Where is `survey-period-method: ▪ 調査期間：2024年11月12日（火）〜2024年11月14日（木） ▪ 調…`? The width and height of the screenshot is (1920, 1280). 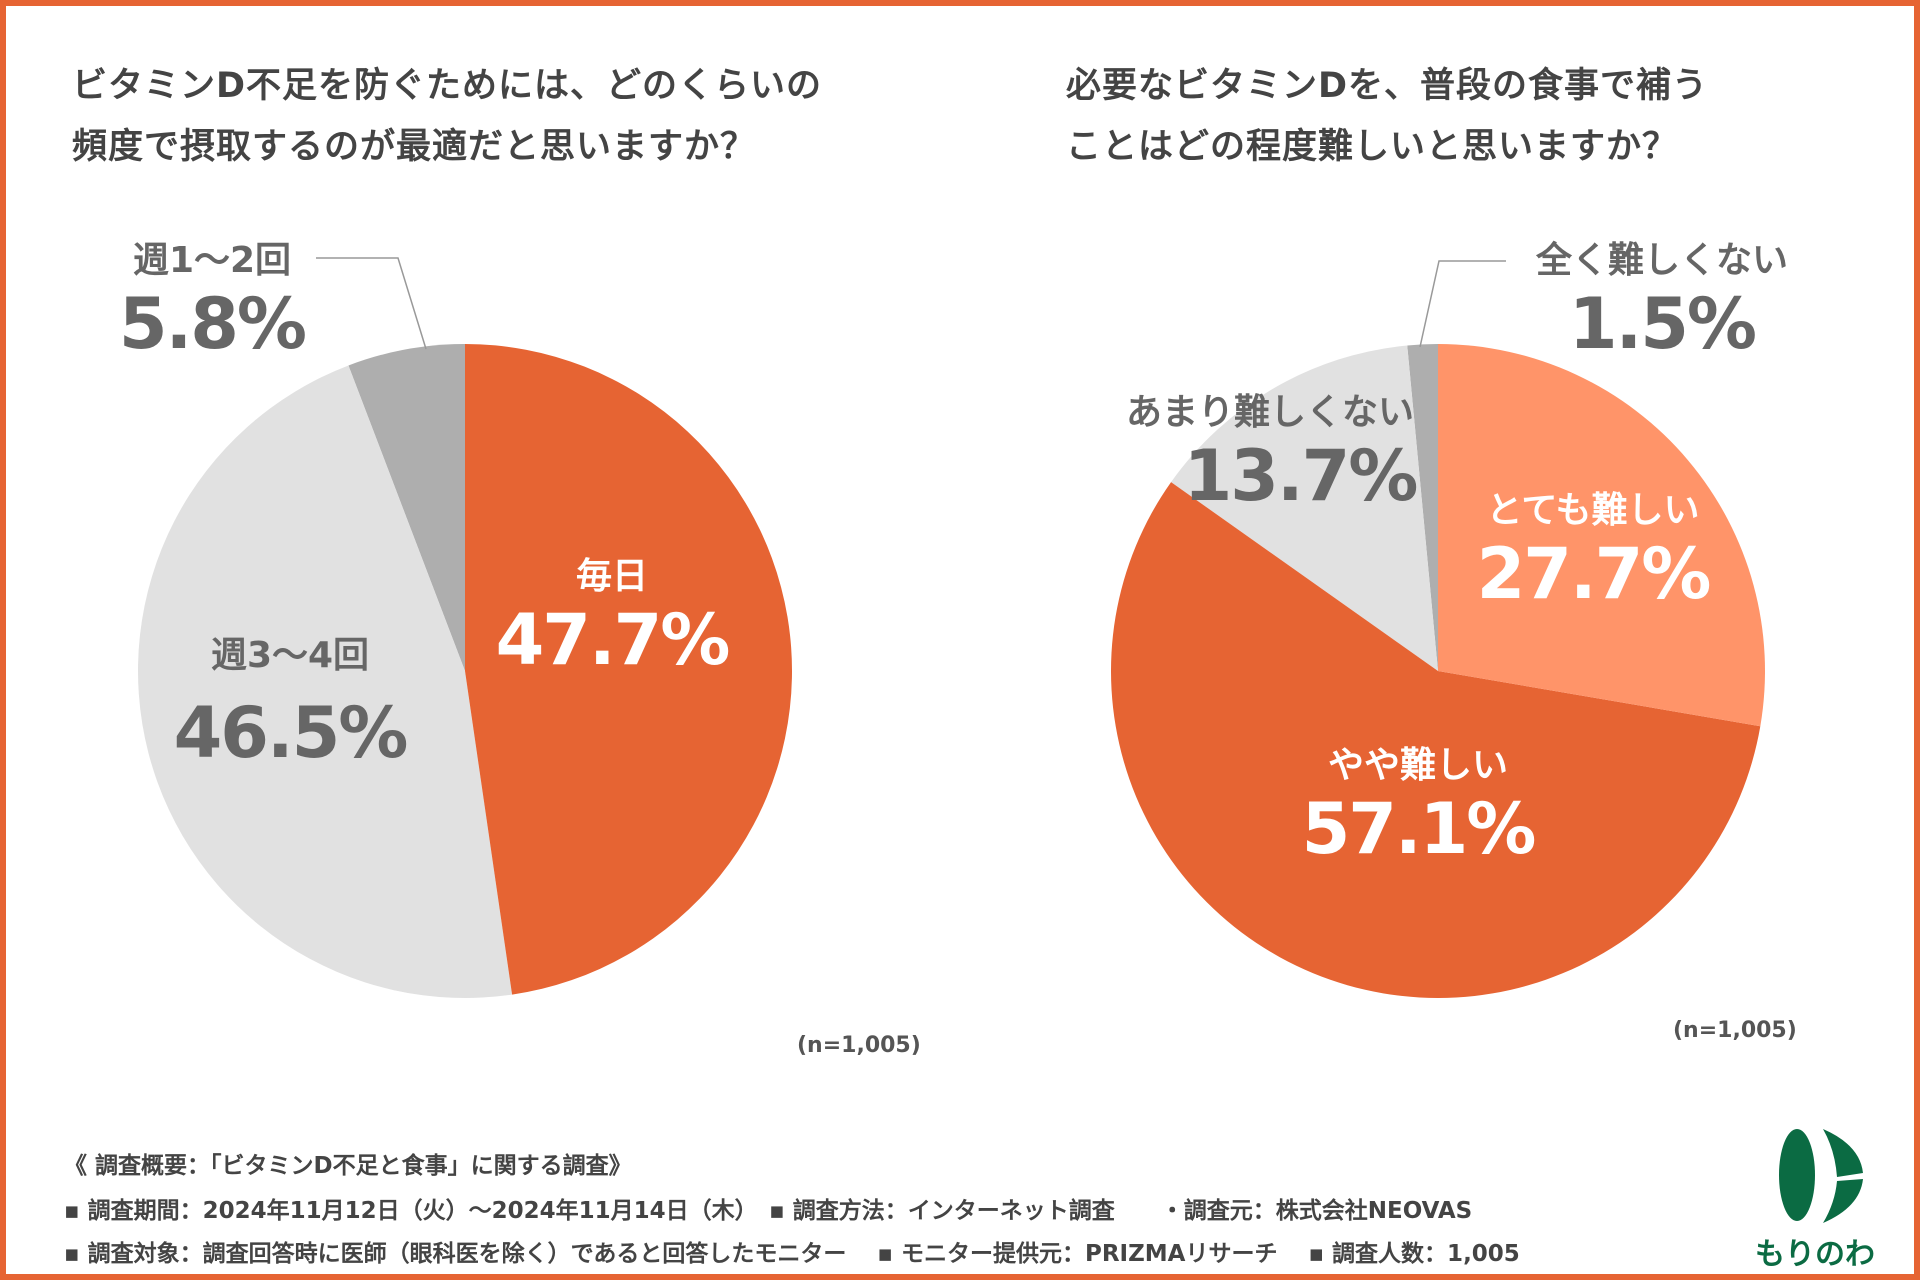
survey-period-method: ▪ 調査期間：2024年11月12日（火）〜2024年11月14日（木） ▪ 調… is located at coordinates (768, 1211).